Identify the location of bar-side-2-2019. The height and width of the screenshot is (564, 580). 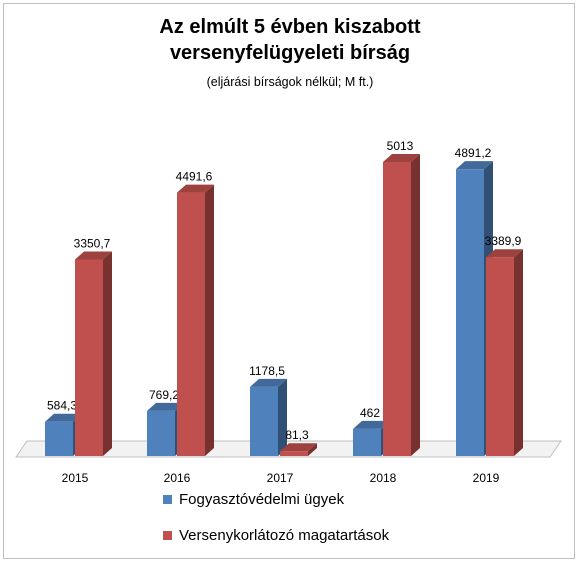
(518, 352).